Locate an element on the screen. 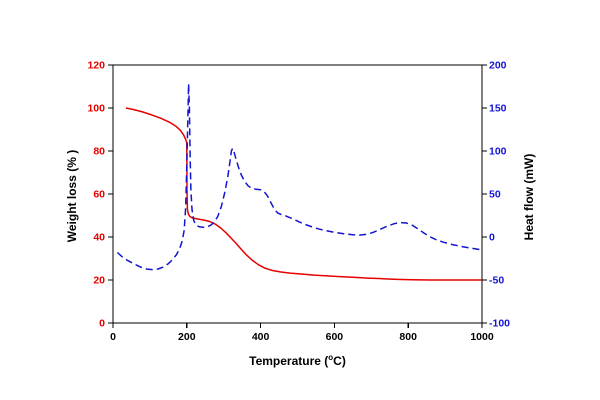 The image size is (600, 400). temperature-label-suffix: C) is located at coordinates (339, 361).